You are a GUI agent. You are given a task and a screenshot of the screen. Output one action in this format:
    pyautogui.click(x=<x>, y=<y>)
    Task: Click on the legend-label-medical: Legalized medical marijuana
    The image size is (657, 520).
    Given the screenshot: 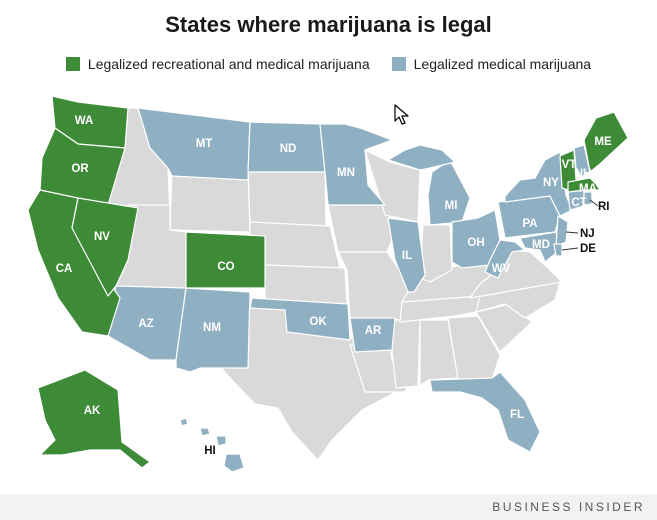 What is the action you would take?
    pyautogui.click(x=502, y=64)
    